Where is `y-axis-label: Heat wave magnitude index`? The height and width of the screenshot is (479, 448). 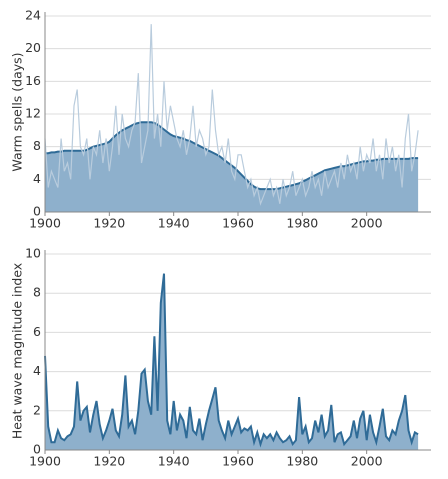 y-axis-label: Heat wave magnitude index is located at coordinates (17, 351).